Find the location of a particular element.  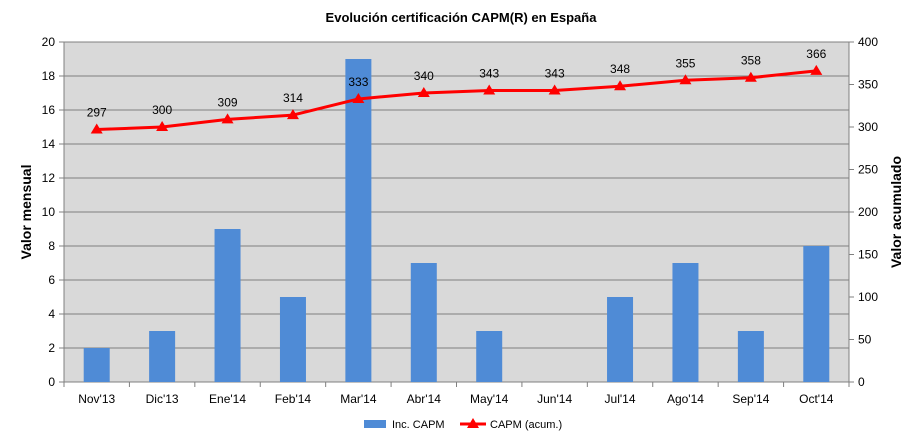

left-tick-label: 16 is located at coordinates (49, 110).